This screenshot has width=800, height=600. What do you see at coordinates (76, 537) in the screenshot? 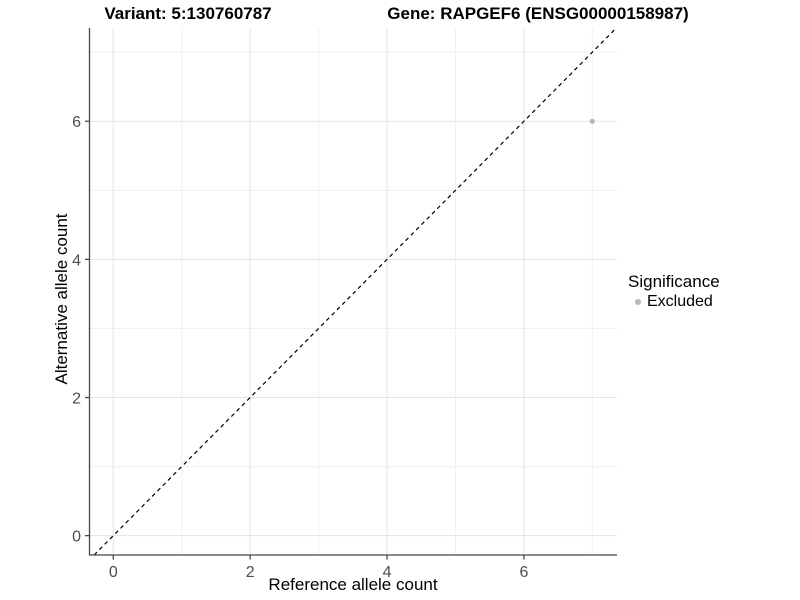
I see `y-tick-label: 0` at bounding box center [76, 537].